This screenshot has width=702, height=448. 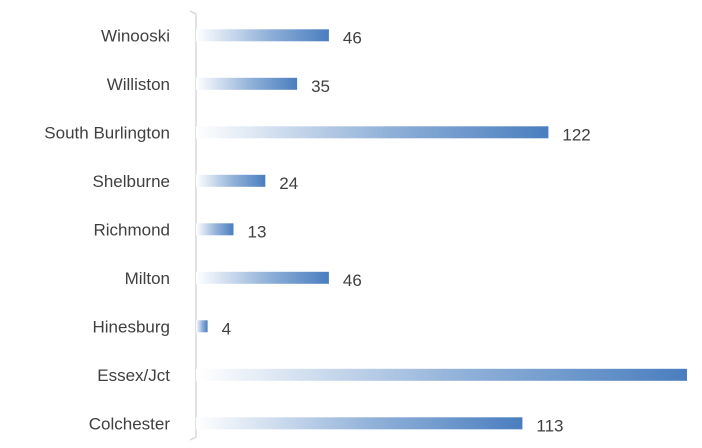 I want to click on category-label-shelburne: Shelburne, so click(x=131, y=181).